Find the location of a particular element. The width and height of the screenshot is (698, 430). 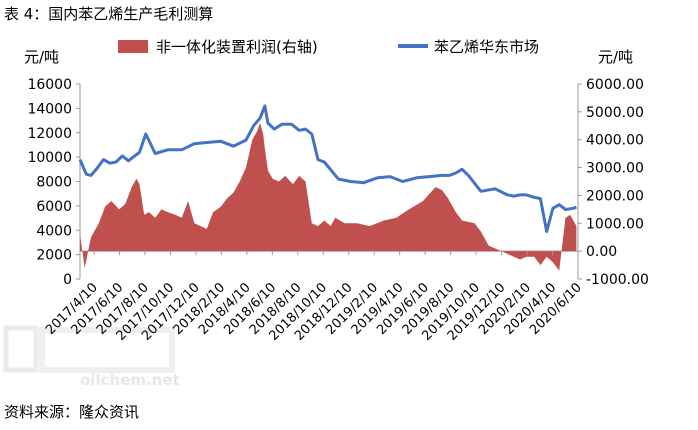

left-tick-label: 8000 is located at coordinates (54, 183).